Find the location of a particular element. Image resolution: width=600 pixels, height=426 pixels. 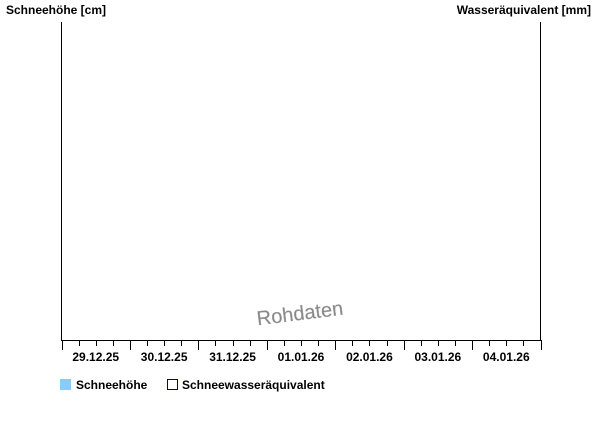

legend-swatch-schneehoehe is located at coordinates (65, 384).